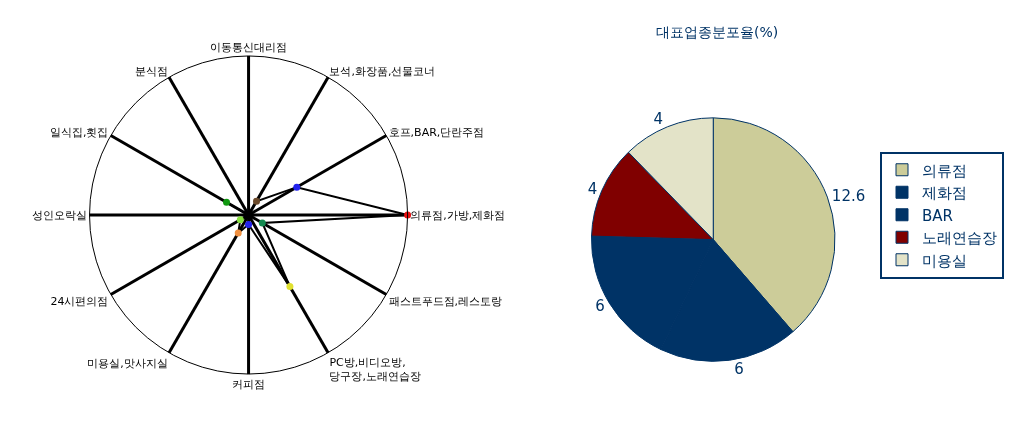 This screenshot has width=1014, height=430. I want to click on spoke-label: 호프,BAR,단란주점, so click(436, 133).